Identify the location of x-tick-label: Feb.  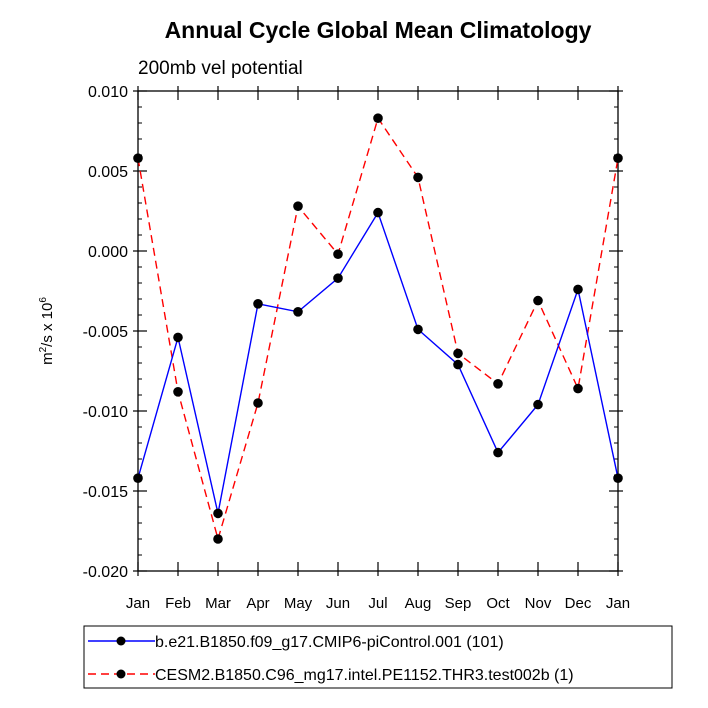
(178, 603).